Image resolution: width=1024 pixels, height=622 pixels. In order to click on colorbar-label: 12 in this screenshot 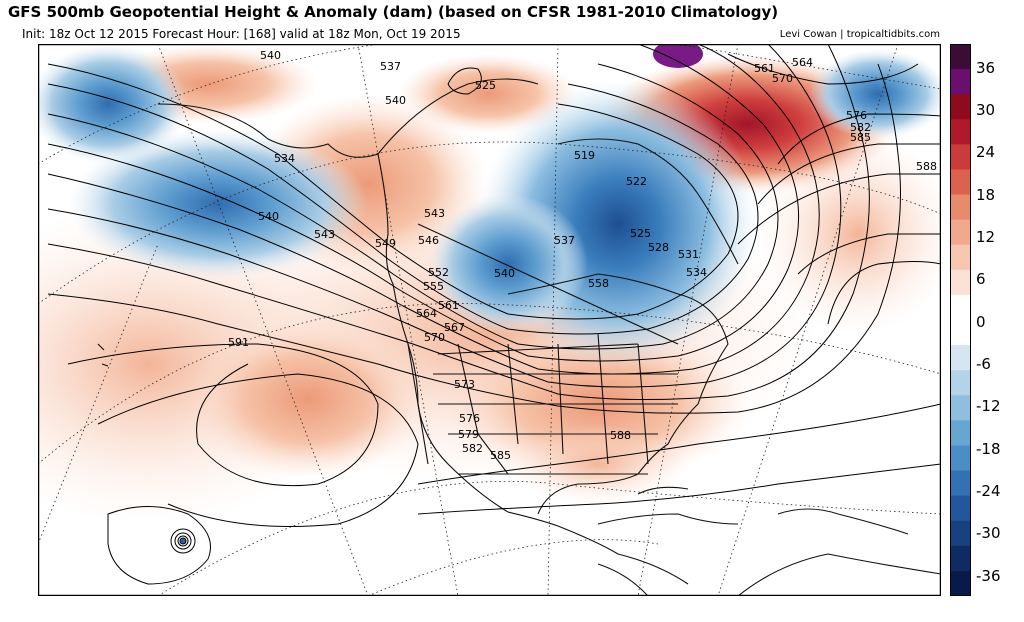, I will do `click(986, 237)`.